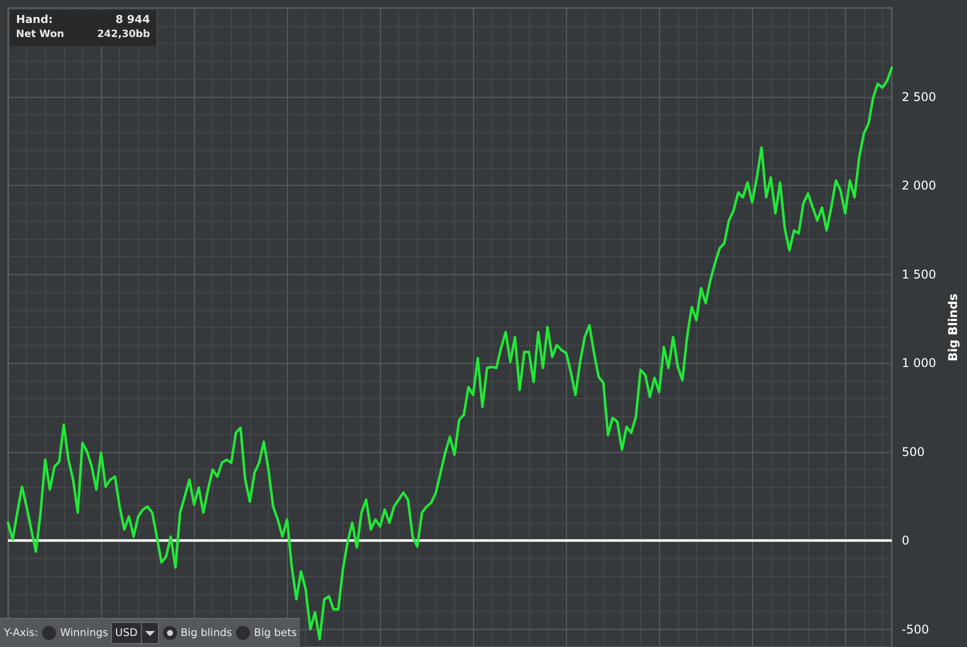  Describe the element at coordinates (40, 34) in the screenshot. I see `annotation: Net Won` at that location.